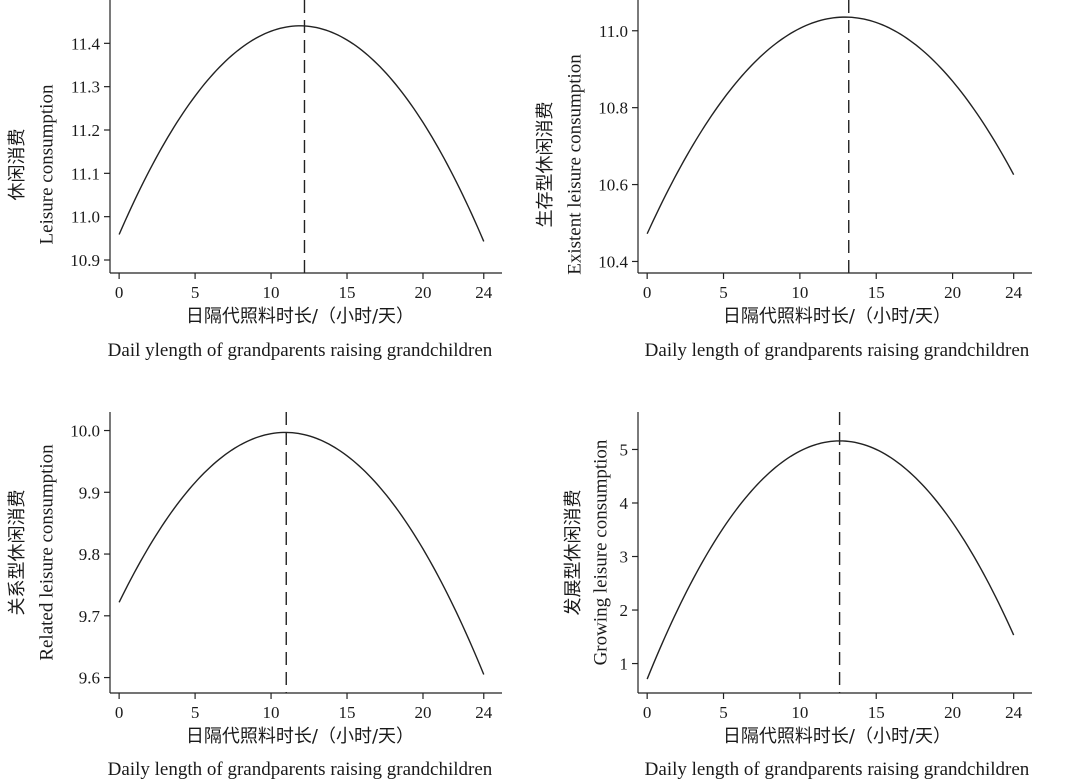  Describe the element at coordinates (89, 554) in the screenshot. I see `y-tick-label: 9.8` at that location.